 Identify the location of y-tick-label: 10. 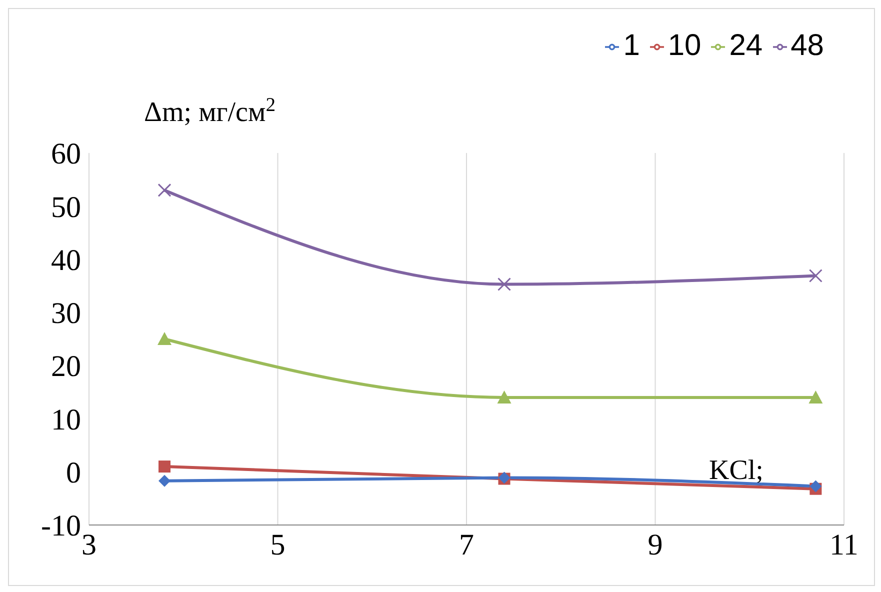
(66, 419).